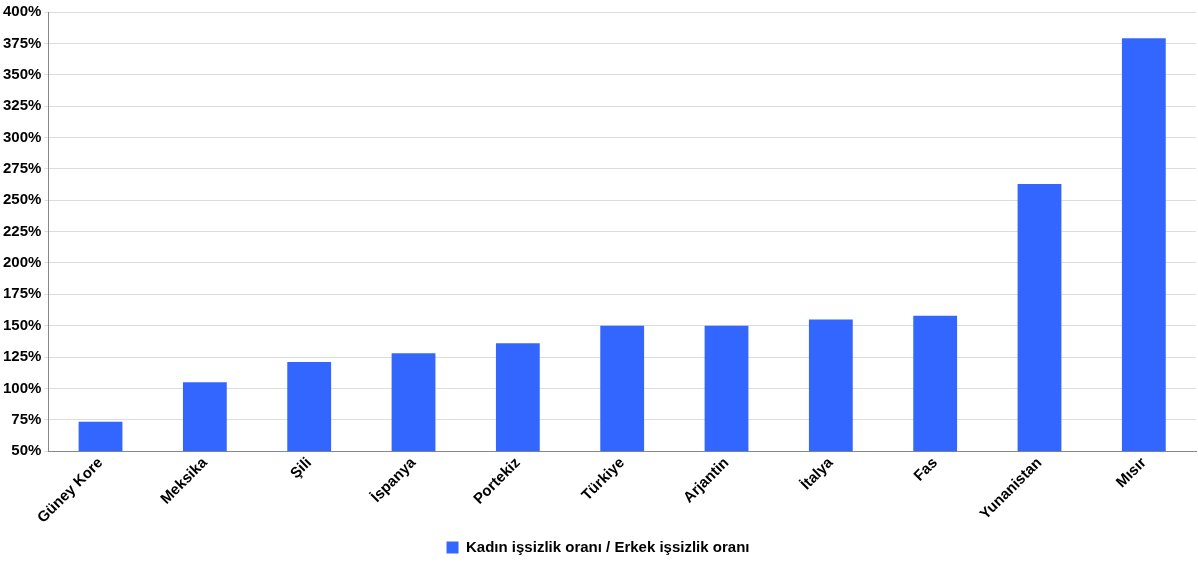 The height and width of the screenshot is (565, 1198). I want to click on y-tick-label: 100%, so click(22, 387).